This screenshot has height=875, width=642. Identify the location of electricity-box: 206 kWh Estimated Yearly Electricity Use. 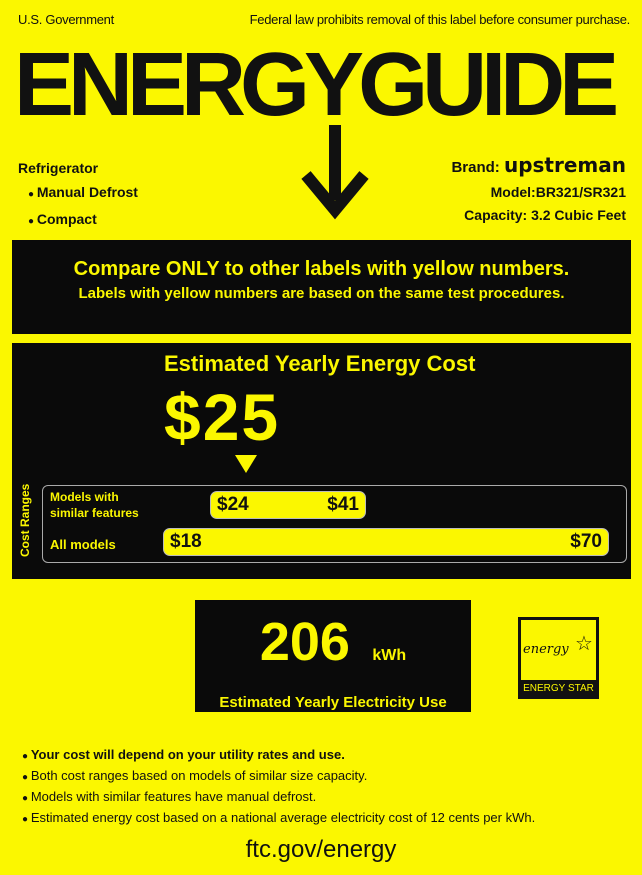
(333, 656).